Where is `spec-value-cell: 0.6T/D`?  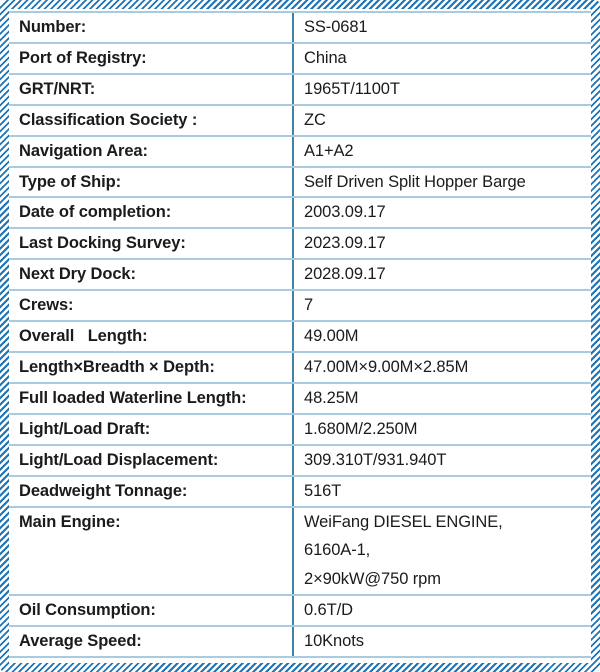
spec-value-cell: 0.6T/D is located at coordinates (442, 610).